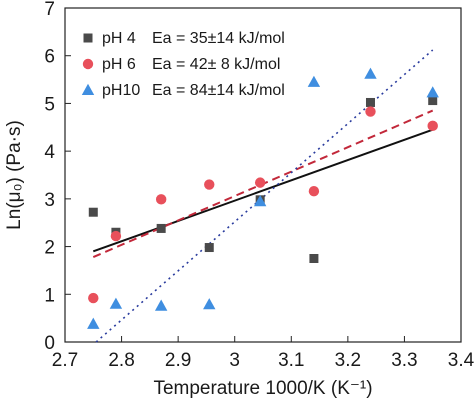 This screenshot has width=474, height=404. Describe the element at coordinates (49, 295) in the screenshot. I see `y-tick-label: 1` at that location.